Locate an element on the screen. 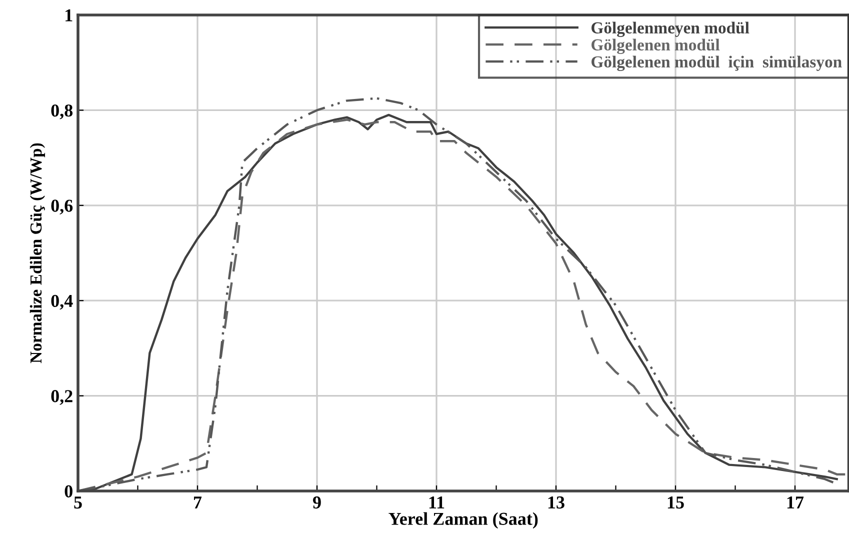 Image resolution: width=849 pixels, height=550 pixels. x-tick-label: 7 is located at coordinates (198, 502).